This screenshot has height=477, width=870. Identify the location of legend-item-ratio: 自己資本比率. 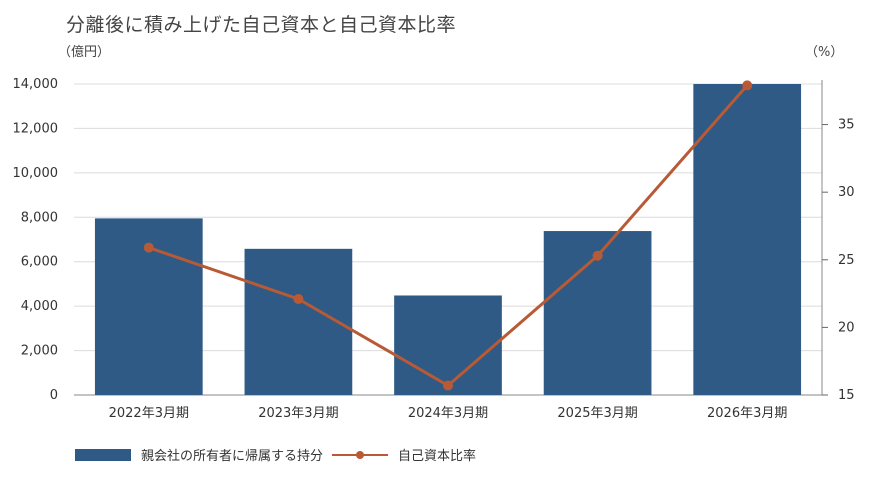
(404, 454).